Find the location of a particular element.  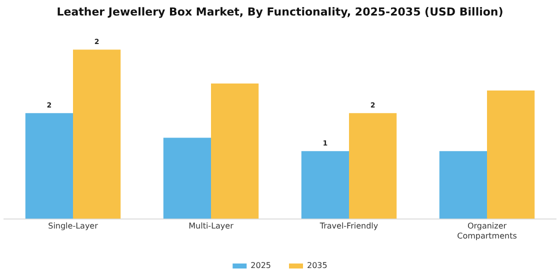

chart-title: Leather Jewellery Box Market, By Functionality, 2025-2035 (USD Billion) is located at coordinates (280, 11).